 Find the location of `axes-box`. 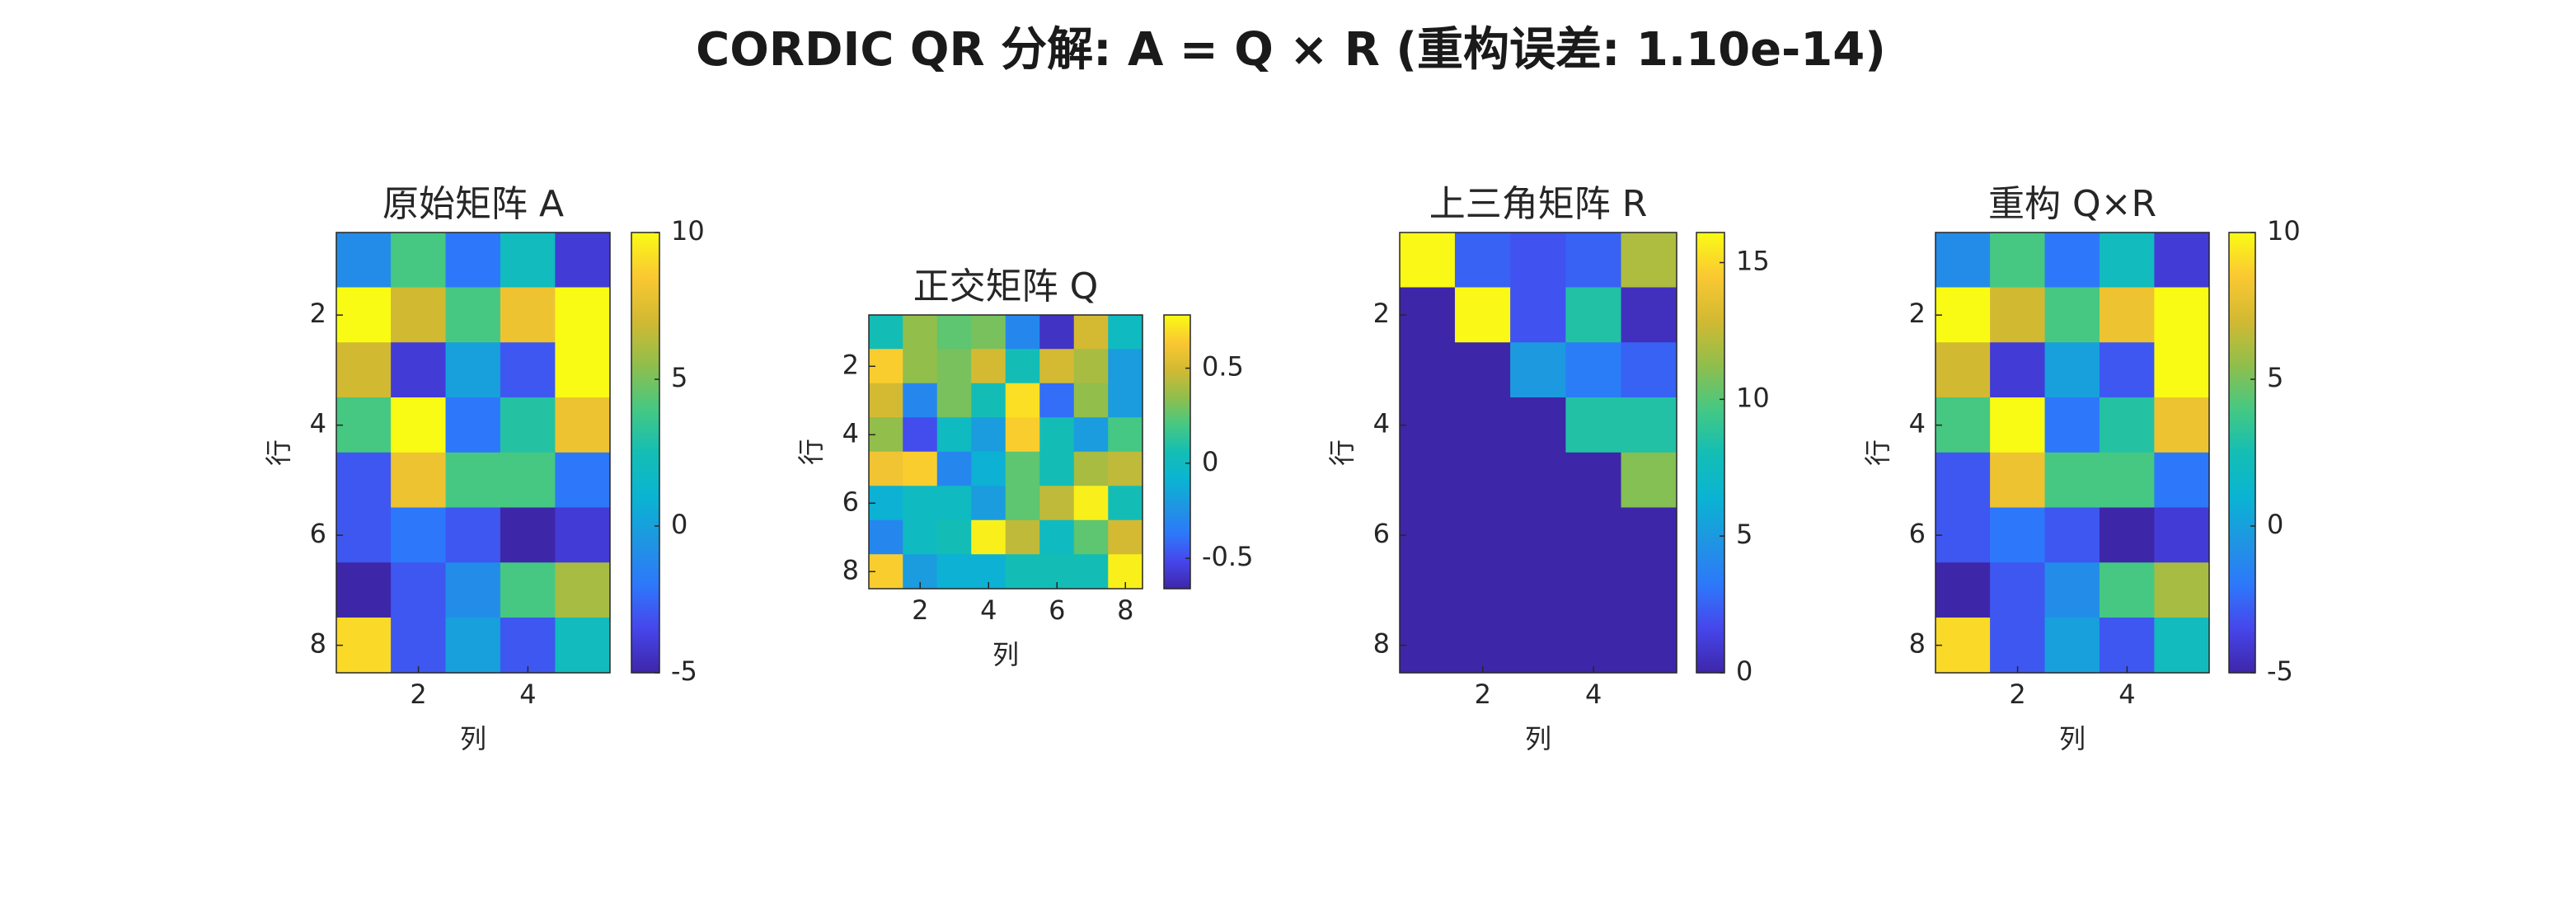

axes-box is located at coordinates (1005, 452).